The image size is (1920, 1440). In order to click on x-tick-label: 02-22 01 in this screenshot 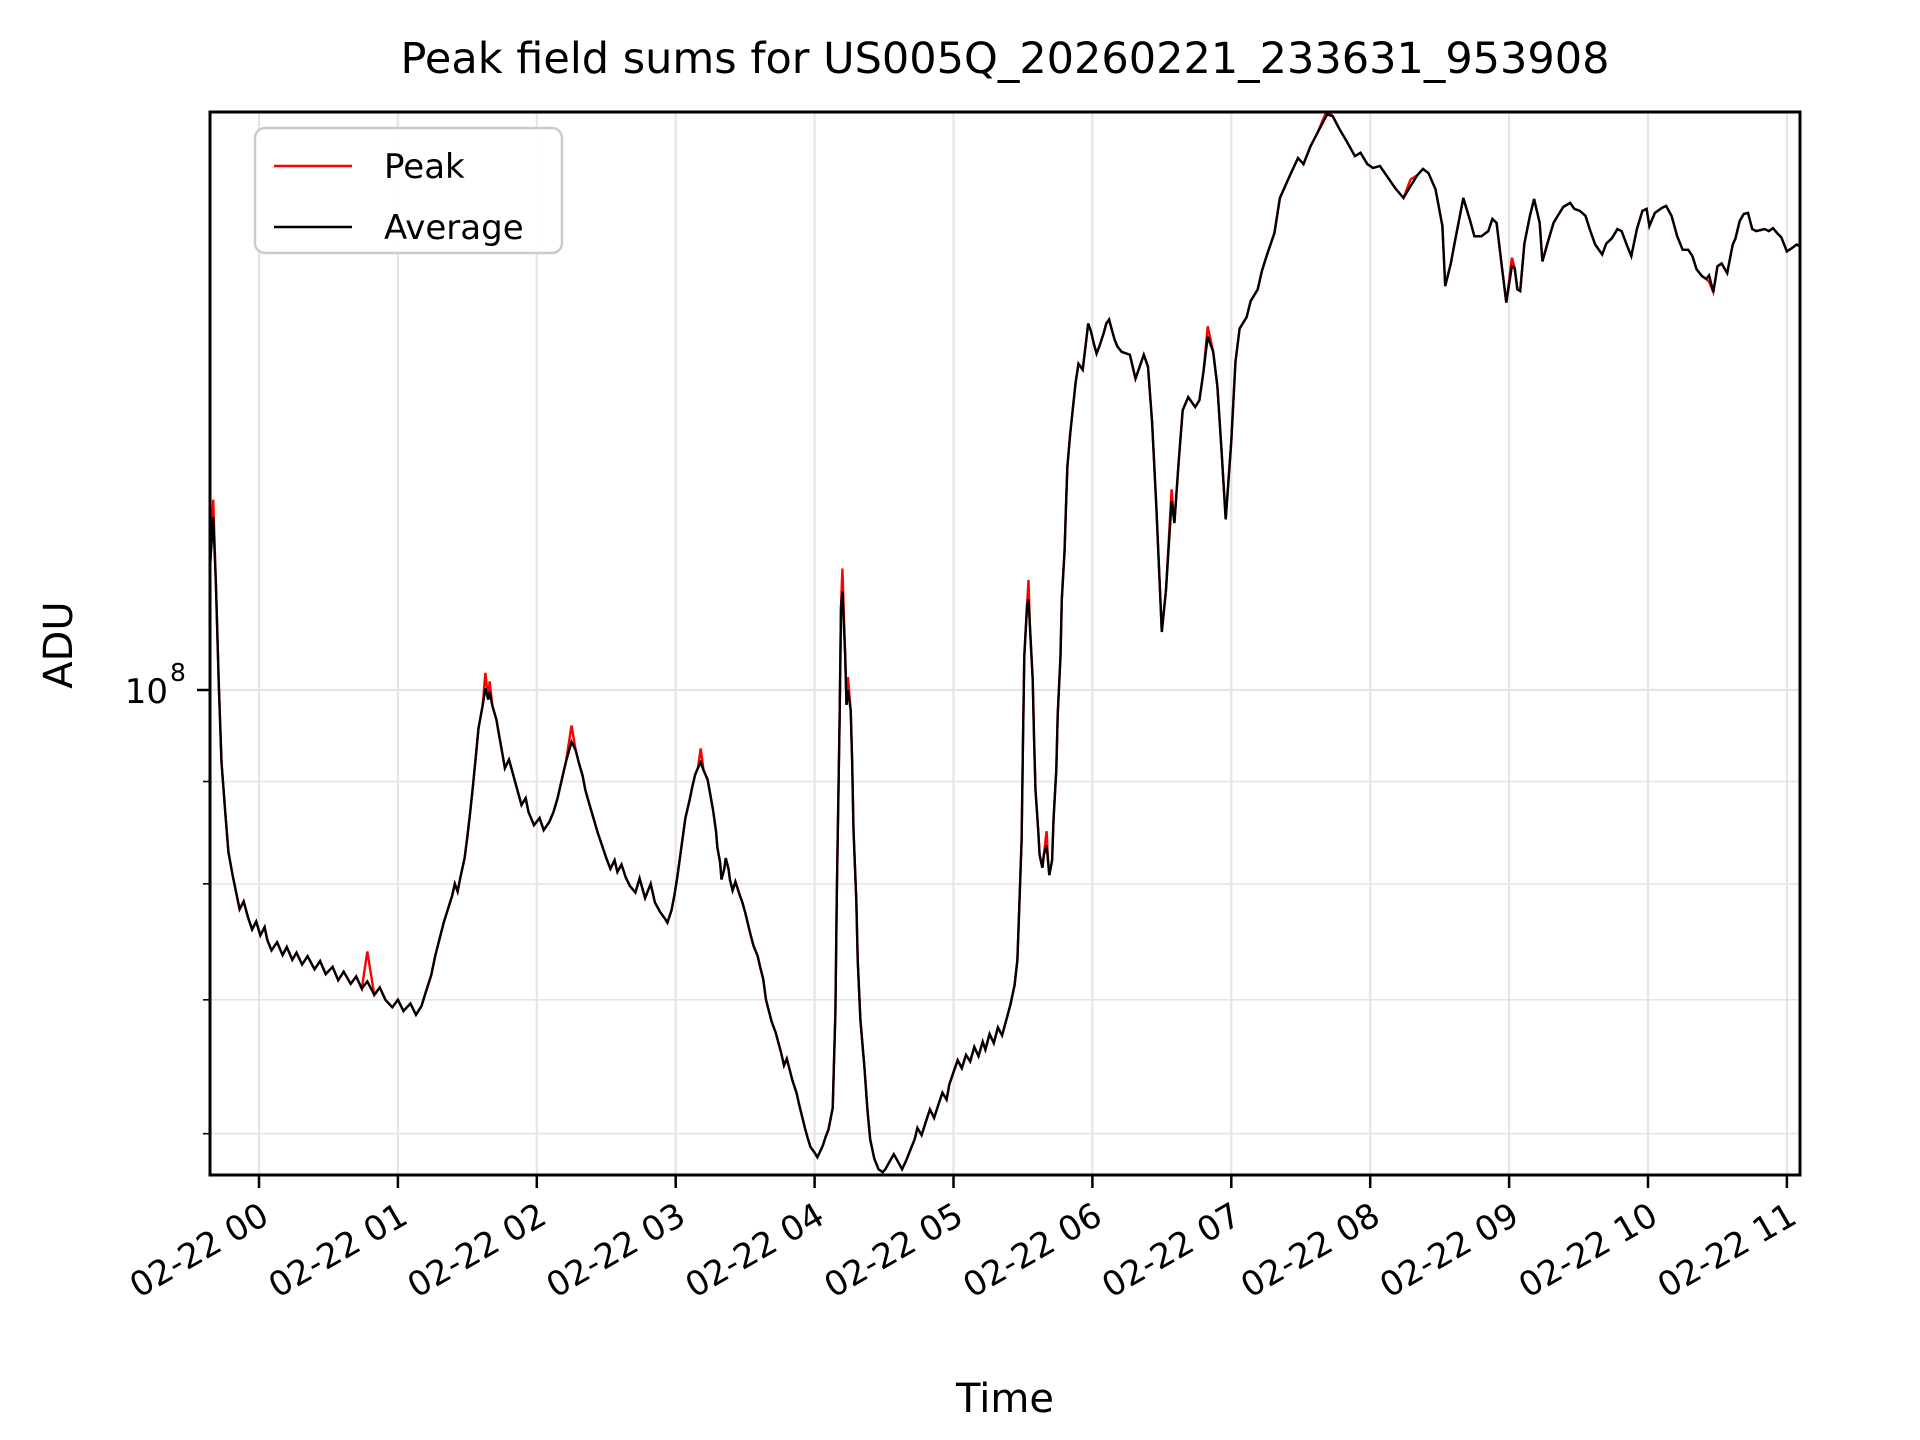, I will do `click(338, 1250)`.